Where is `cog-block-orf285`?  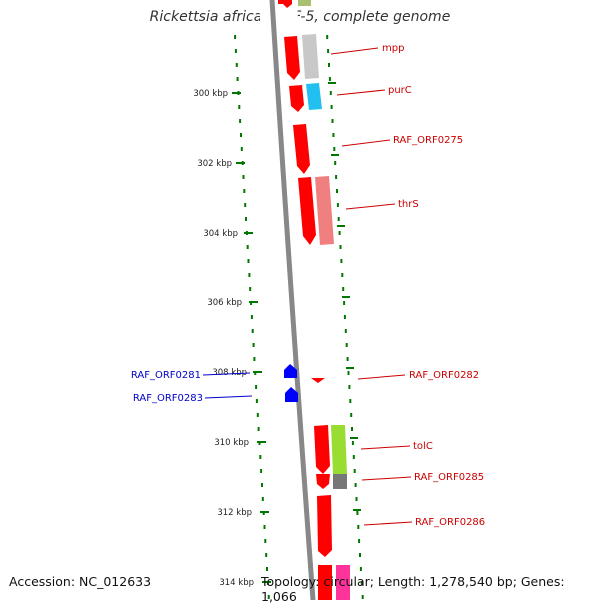 cog-block-orf285 is located at coordinates (340, 481).